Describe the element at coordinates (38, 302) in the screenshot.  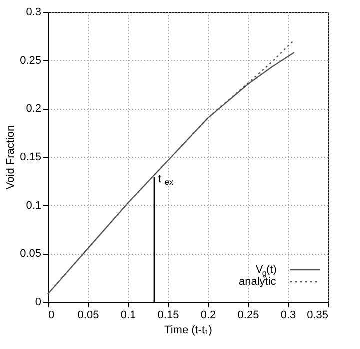
I see `y-tick-label: 0` at that location.